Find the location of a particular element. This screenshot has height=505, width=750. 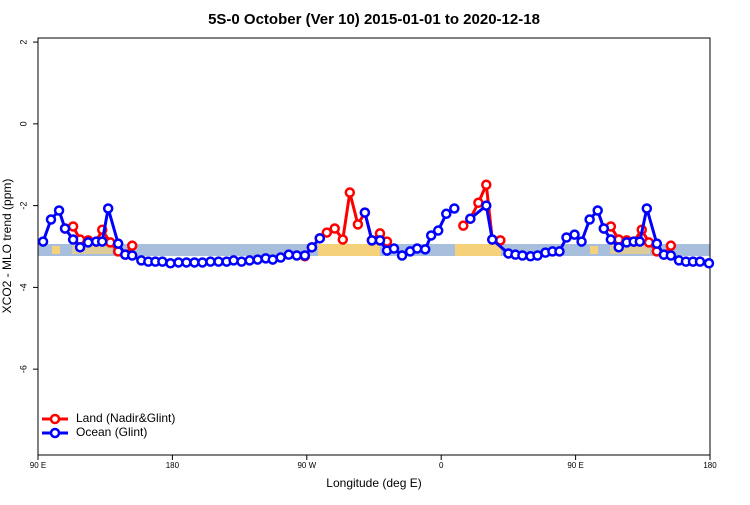

x-tick-label: 90 W is located at coordinates (306, 465).